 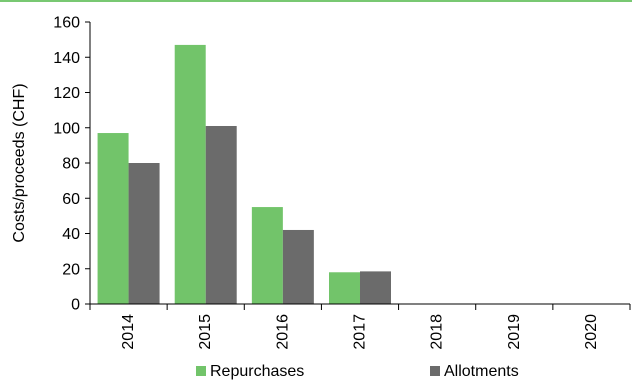 I want to click on legend-label-allotments: Allotments, so click(x=481, y=371).